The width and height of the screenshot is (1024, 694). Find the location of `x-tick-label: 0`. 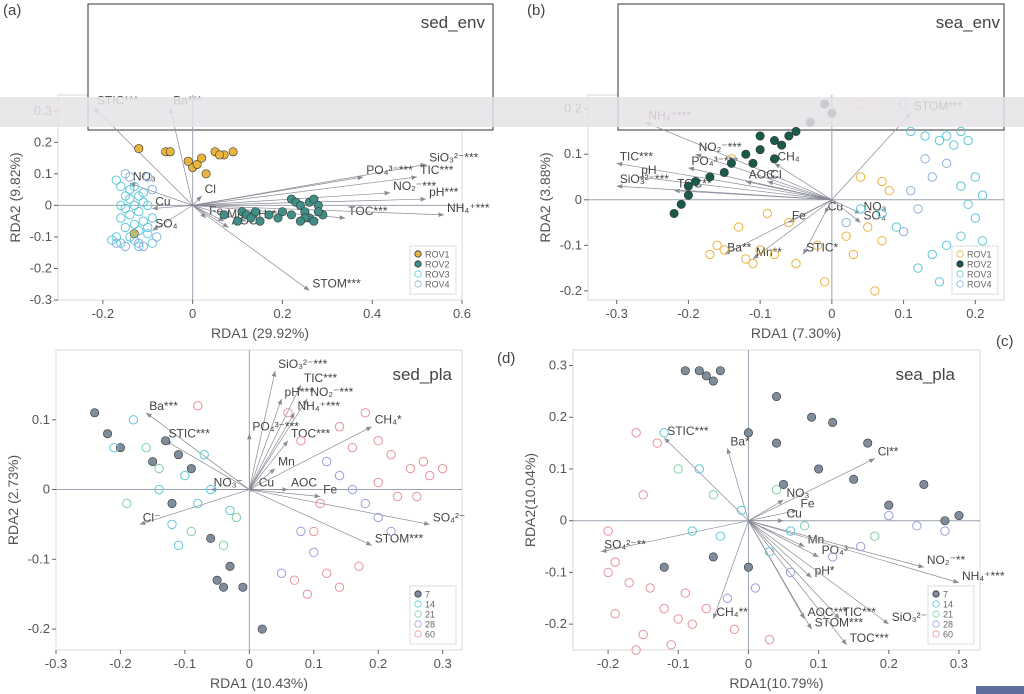

x-tick-label: 0 is located at coordinates (192, 313).